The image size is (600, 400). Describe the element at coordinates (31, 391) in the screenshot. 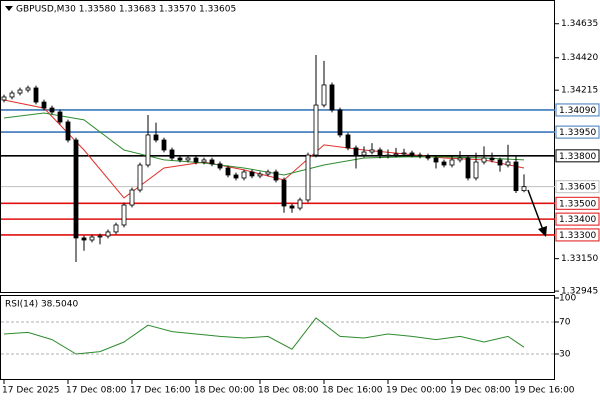

I see `x-tick-label: 17 Dec 2025` at that location.